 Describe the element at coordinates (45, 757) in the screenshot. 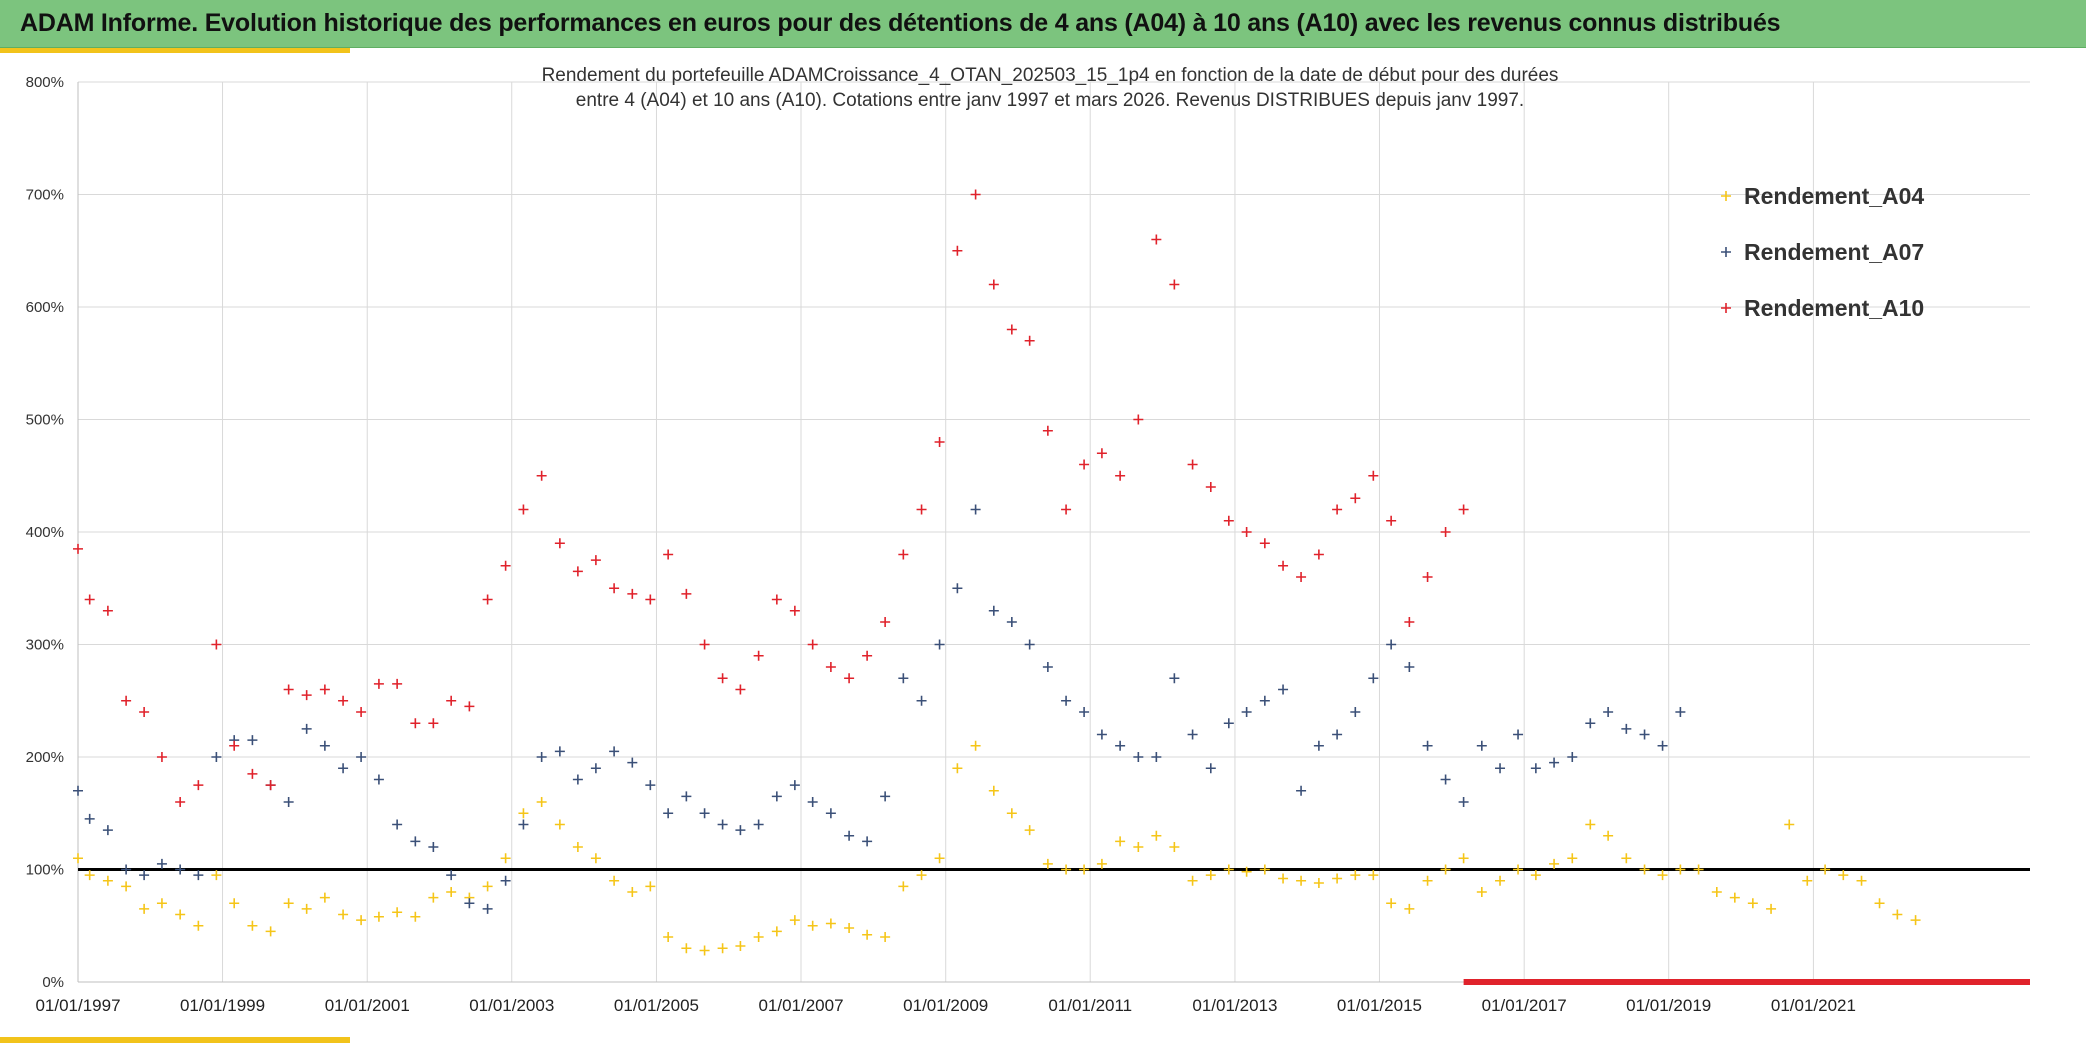

I see `y-tick-label: 200%` at that location.